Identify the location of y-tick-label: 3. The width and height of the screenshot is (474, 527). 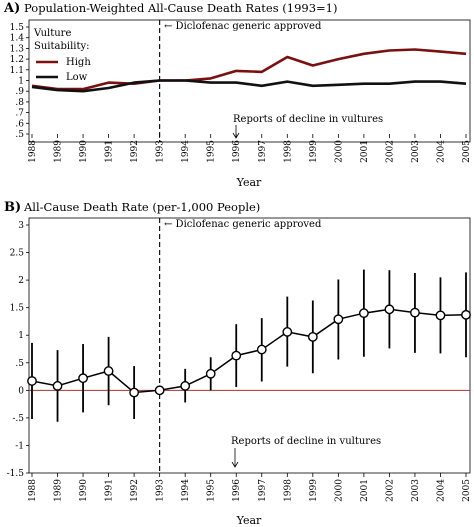
(21, 226).